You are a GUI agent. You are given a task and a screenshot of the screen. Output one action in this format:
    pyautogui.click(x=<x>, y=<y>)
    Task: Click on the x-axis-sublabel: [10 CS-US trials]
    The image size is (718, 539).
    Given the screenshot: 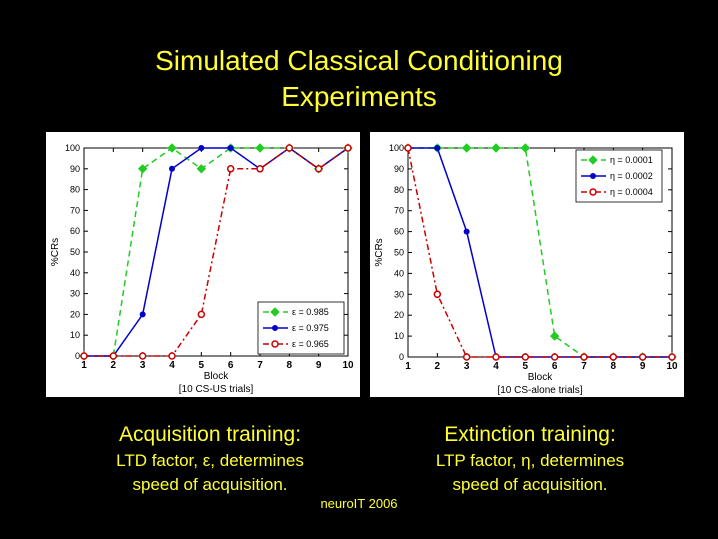 What is the action you would take?
    pyautogui.click(x=216, y=389)
    